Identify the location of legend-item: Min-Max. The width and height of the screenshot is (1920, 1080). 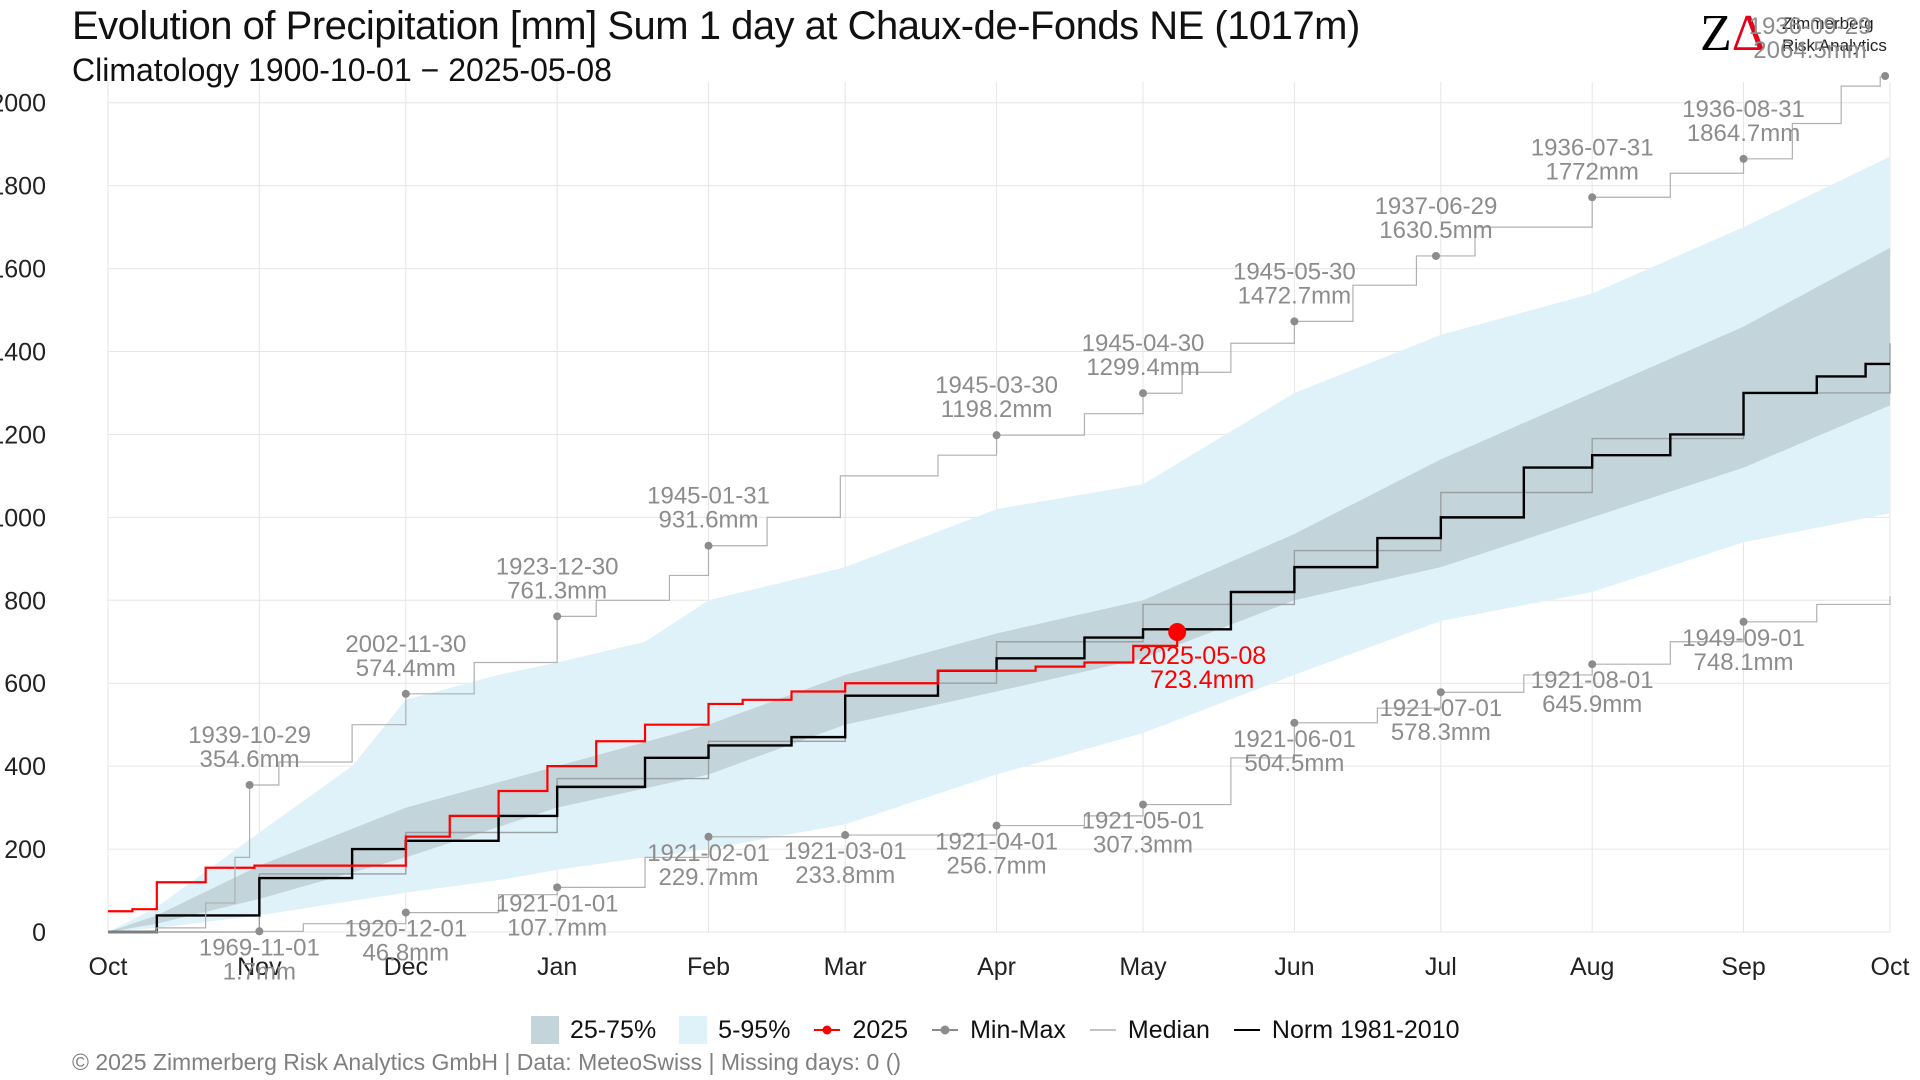
(998, 1030).